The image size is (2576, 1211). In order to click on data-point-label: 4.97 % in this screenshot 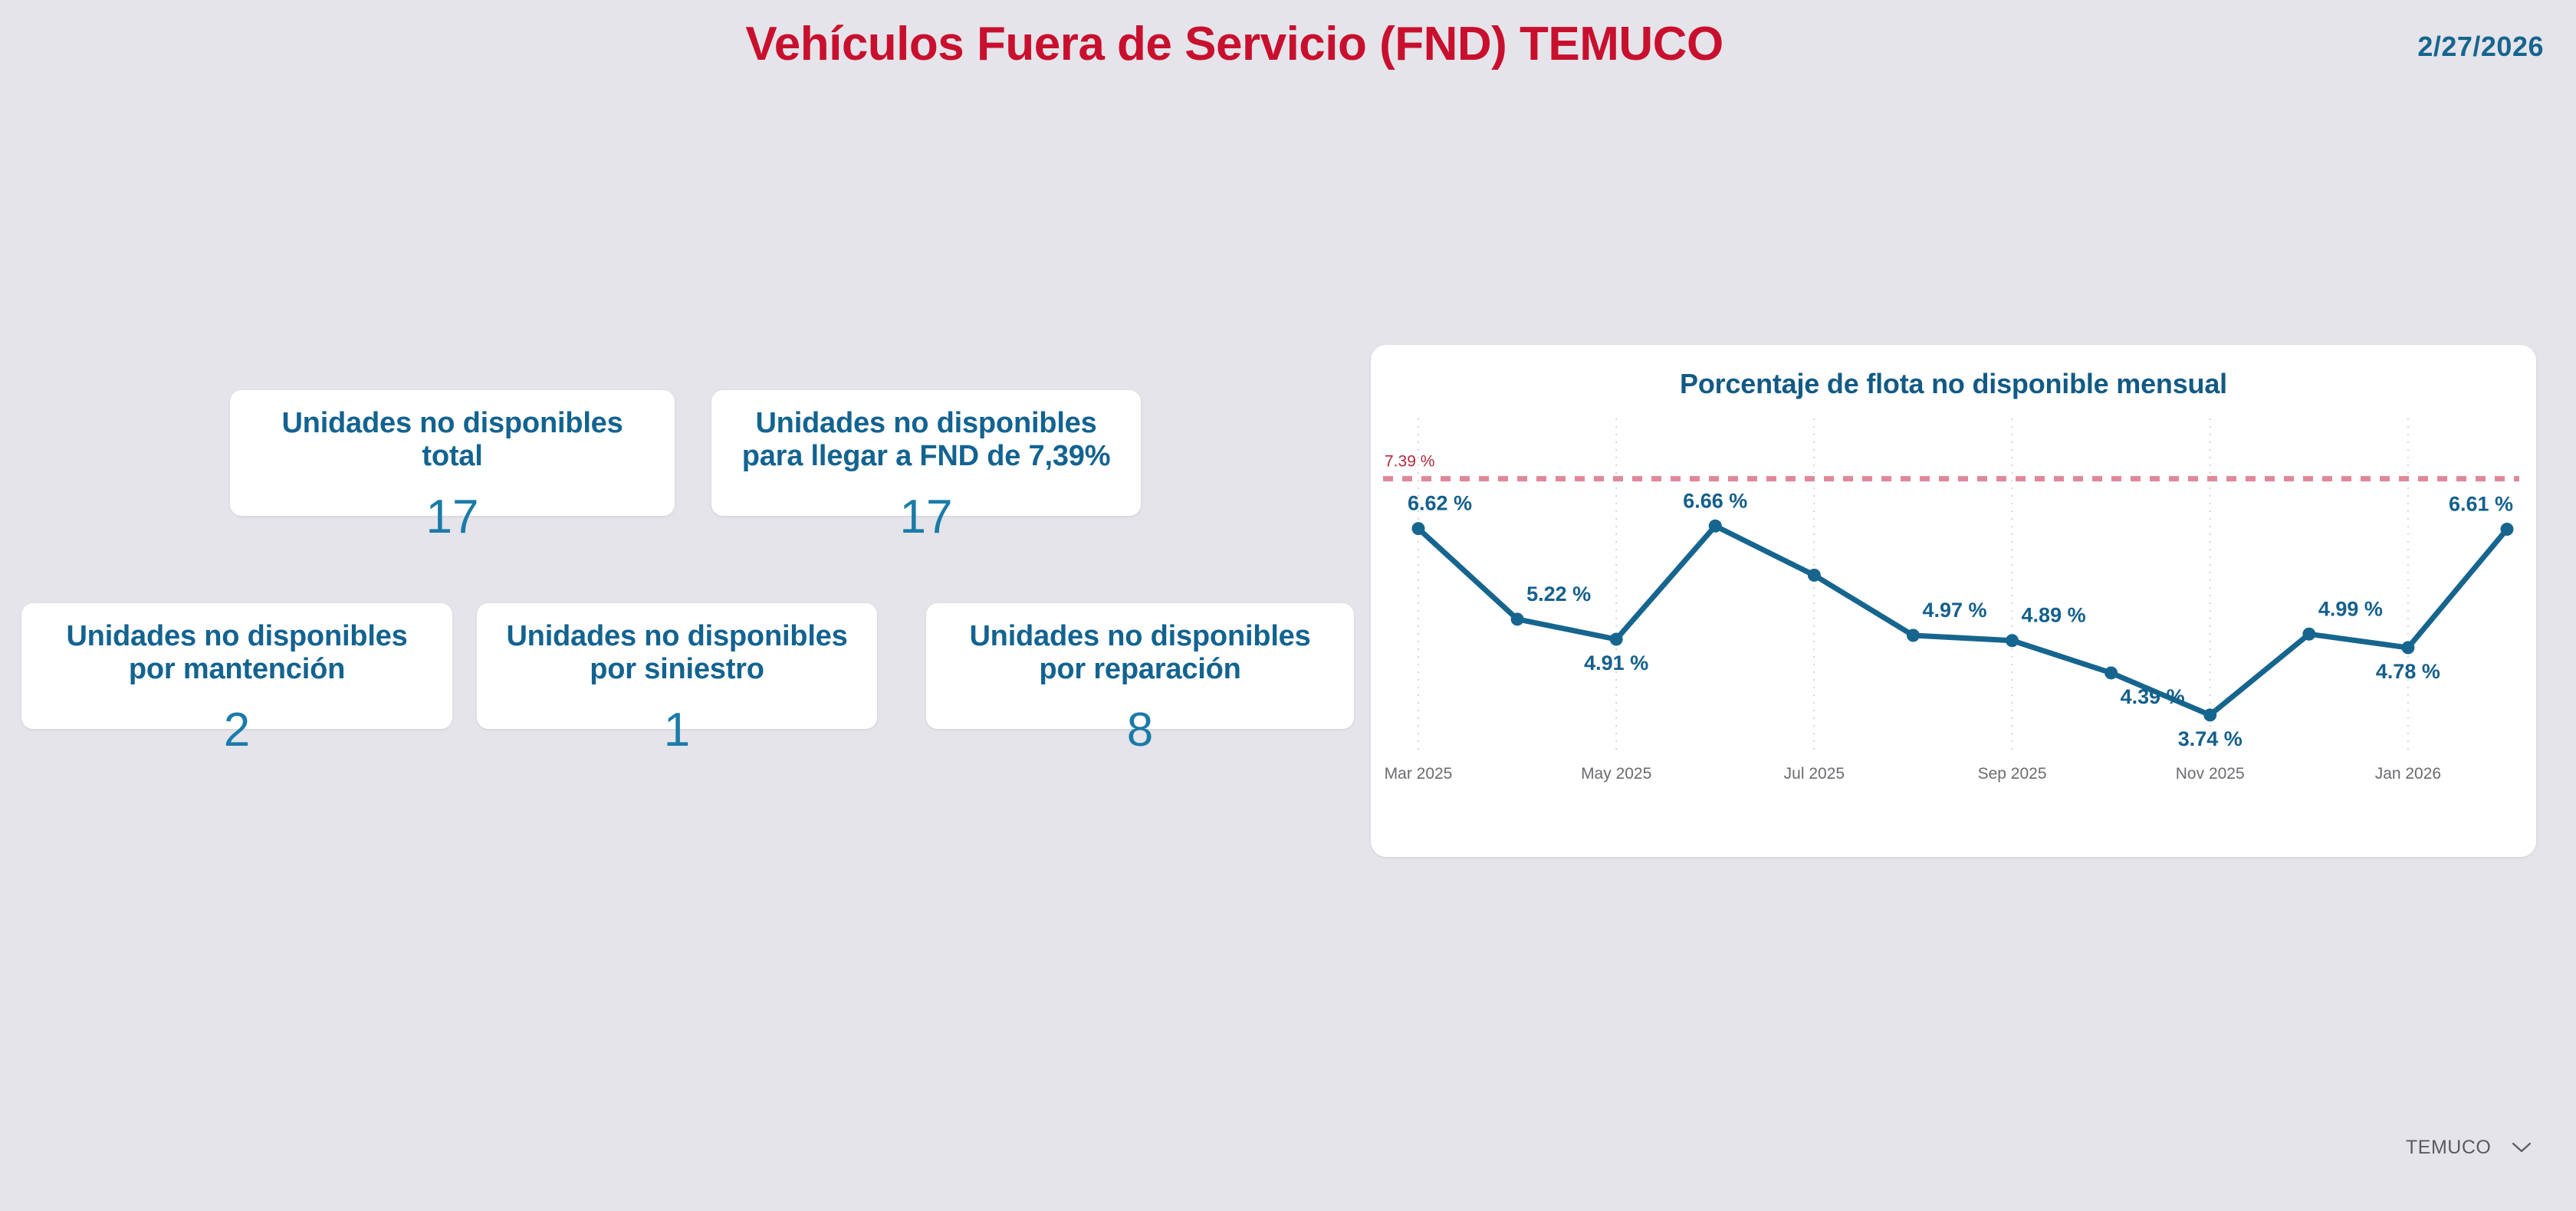, I will do `click(1954, 610)`.